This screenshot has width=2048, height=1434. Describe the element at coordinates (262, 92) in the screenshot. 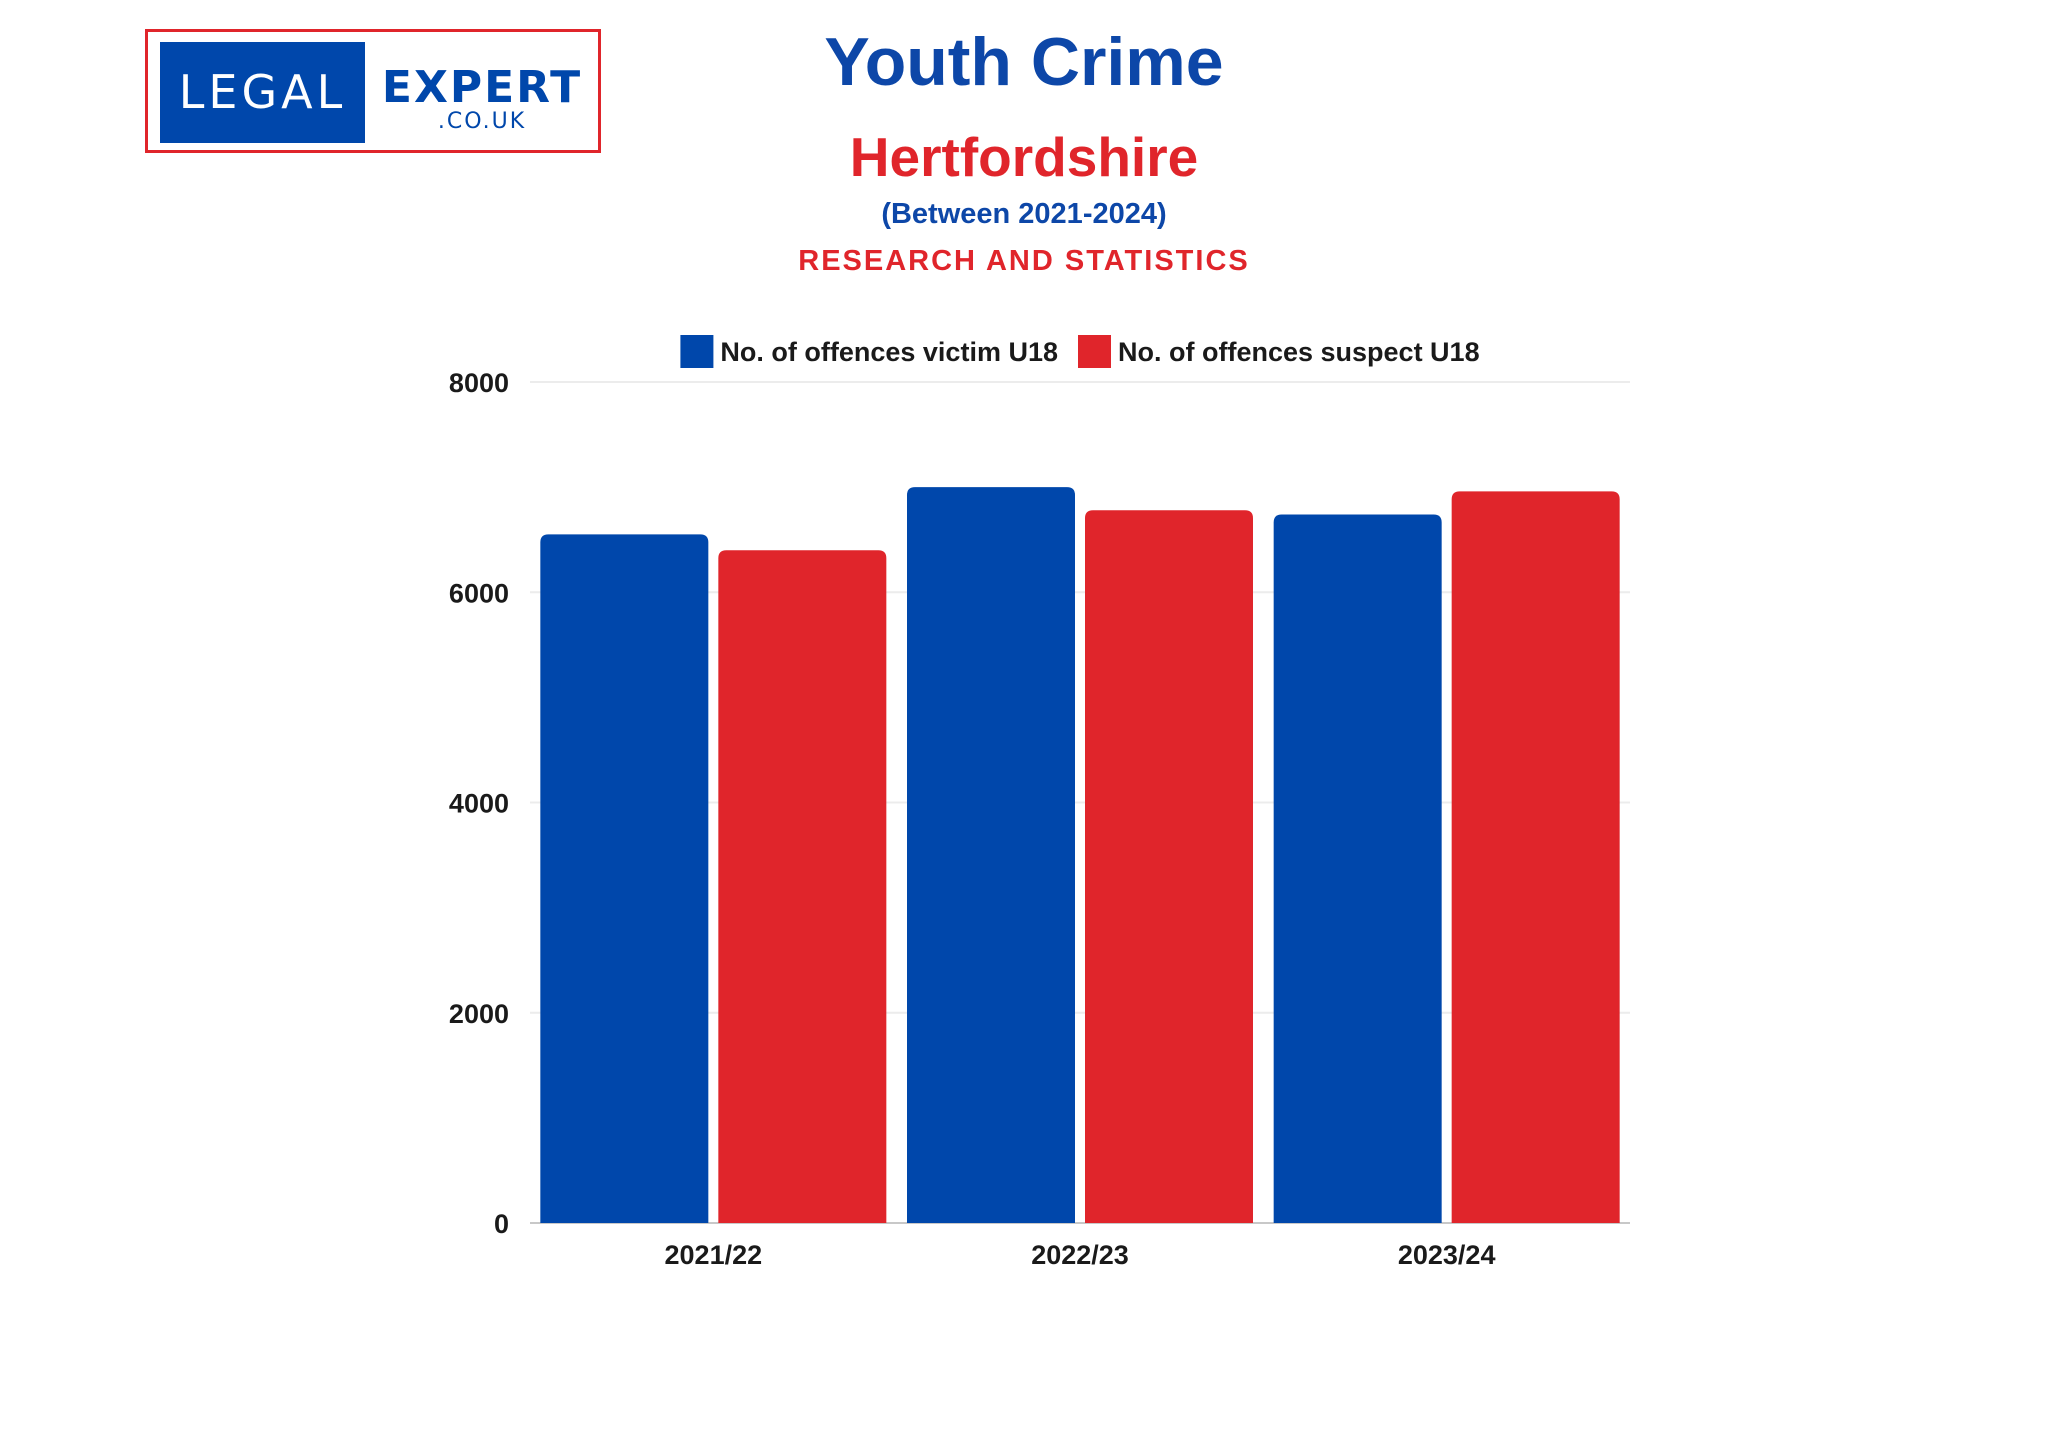

I see `logo-left-panel: LEGAL` at that location.